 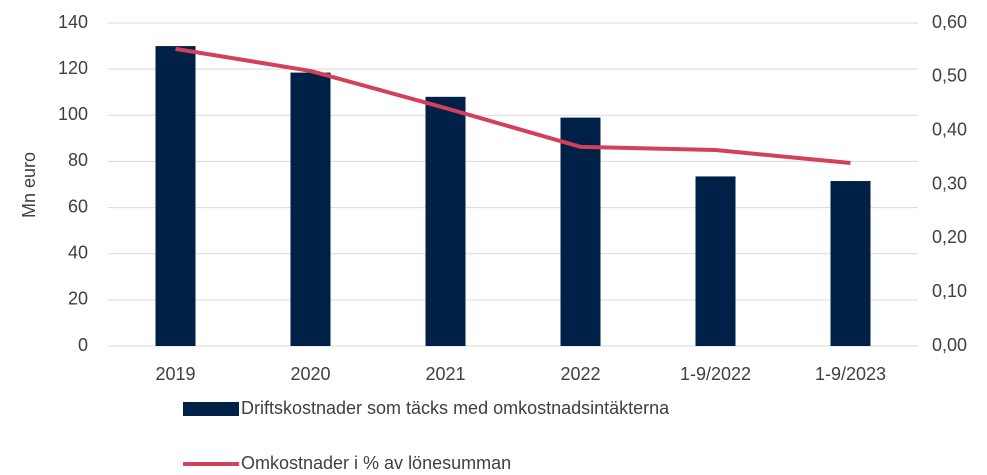 I want to click on legend-swatch, so click(x=211, y=409).